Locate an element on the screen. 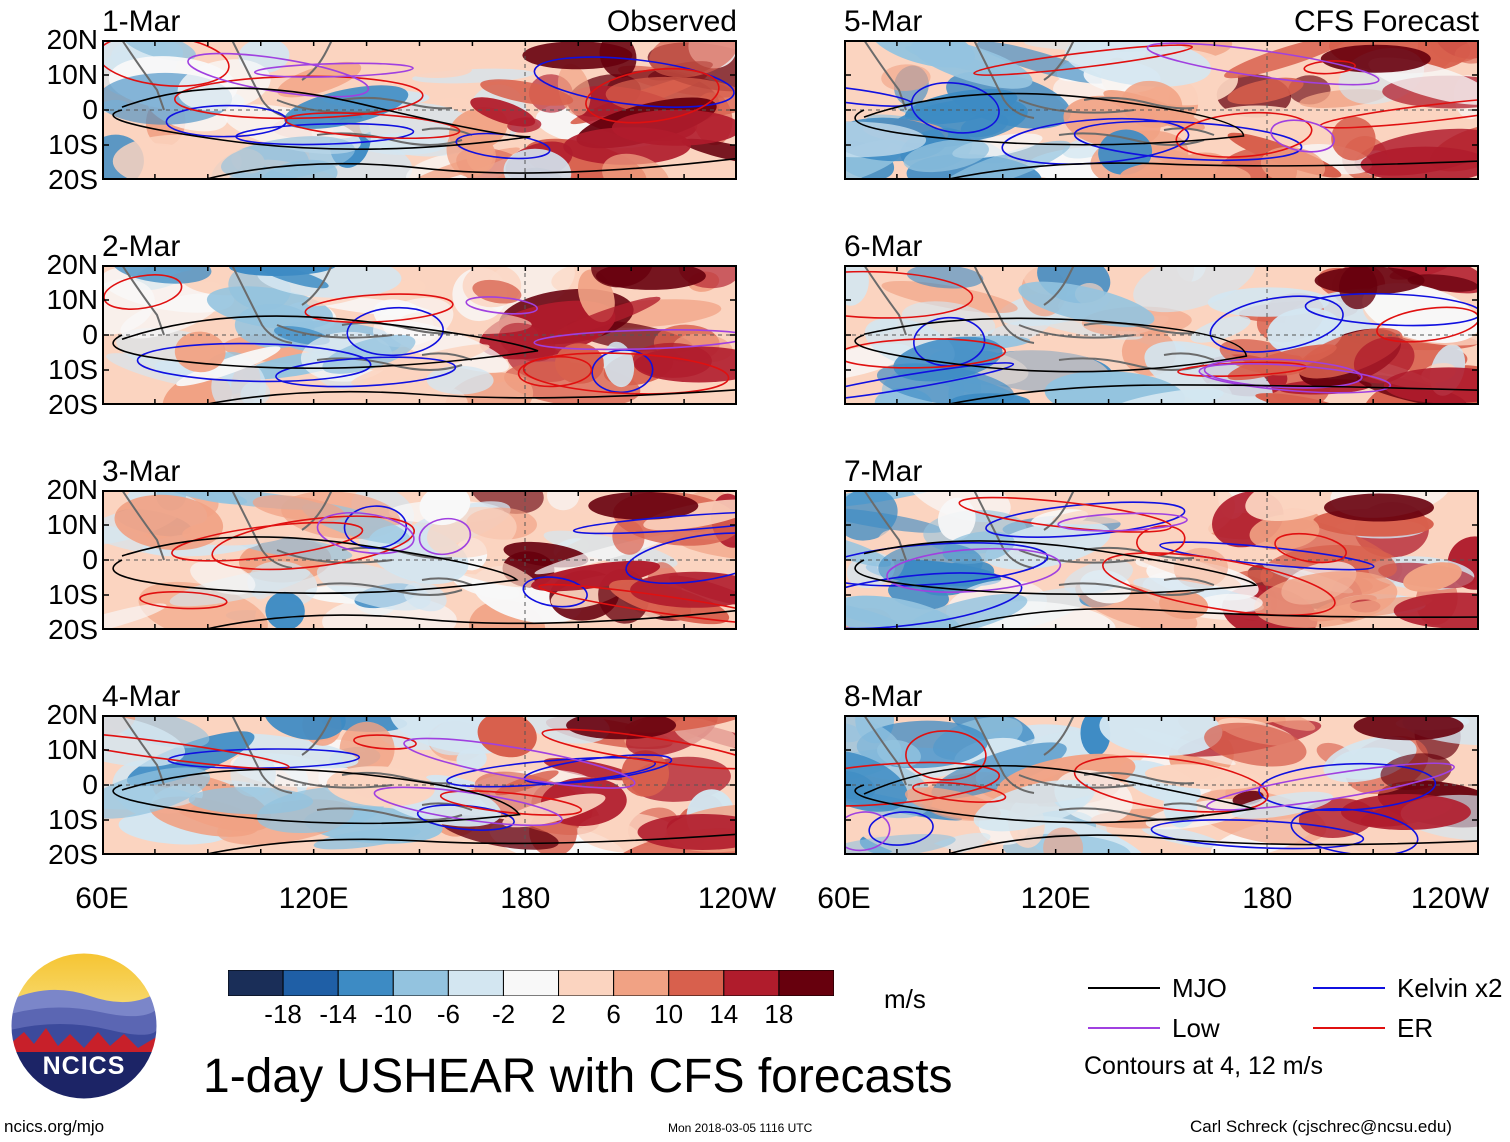  colorbar-tick-label: -2 is located at coordinates (503, 1014).